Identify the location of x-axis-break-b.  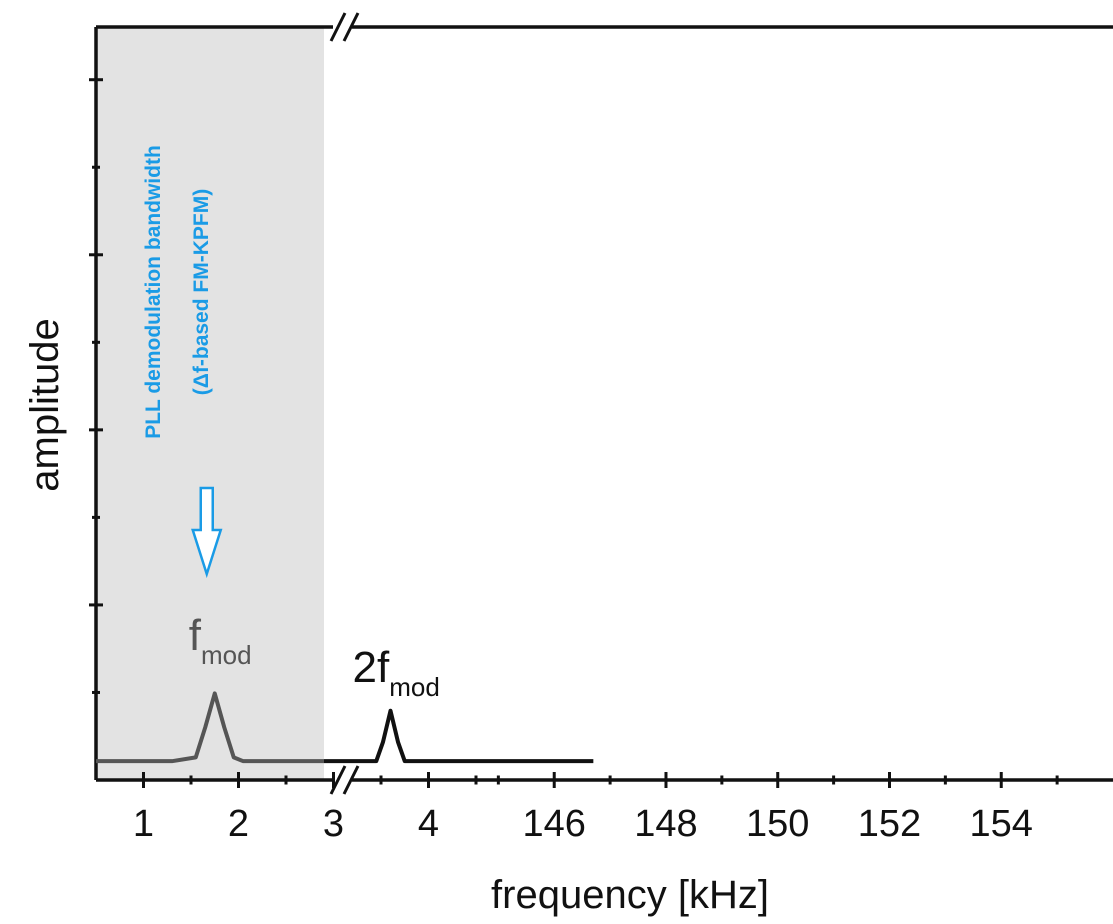
(351, 780).